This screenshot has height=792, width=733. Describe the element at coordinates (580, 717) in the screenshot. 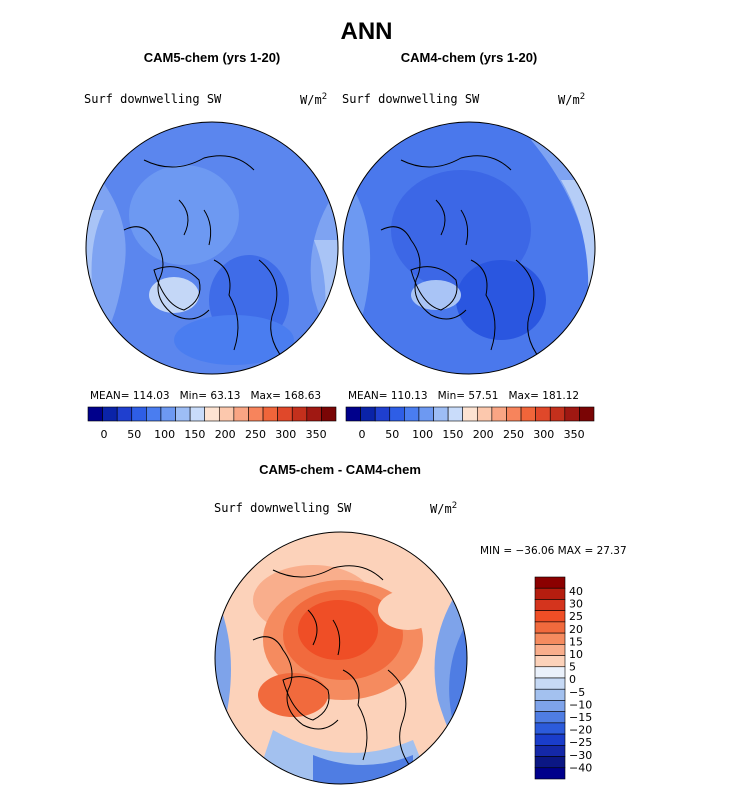

I see `colorbar-tick-label: −15` at that location.